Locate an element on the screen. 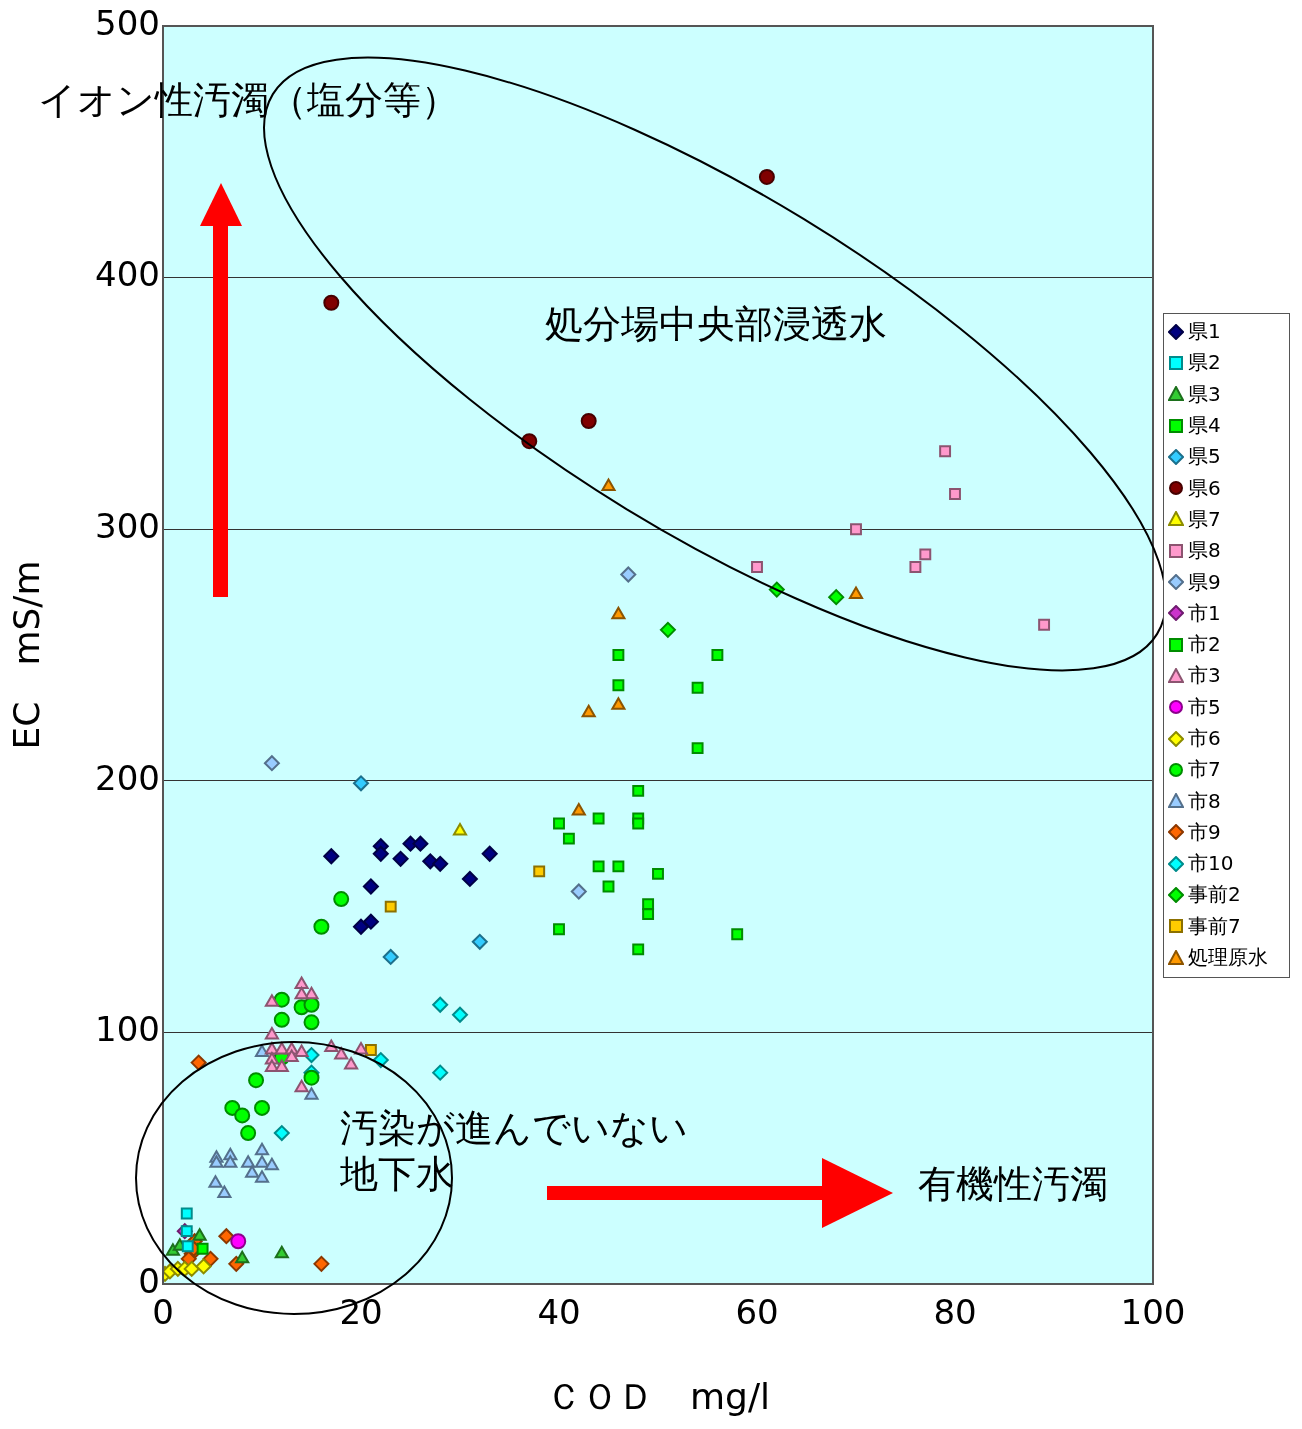 The image size is (1302, 1429). legend-label: 処理原水 is located at coordinates (1228, 958).